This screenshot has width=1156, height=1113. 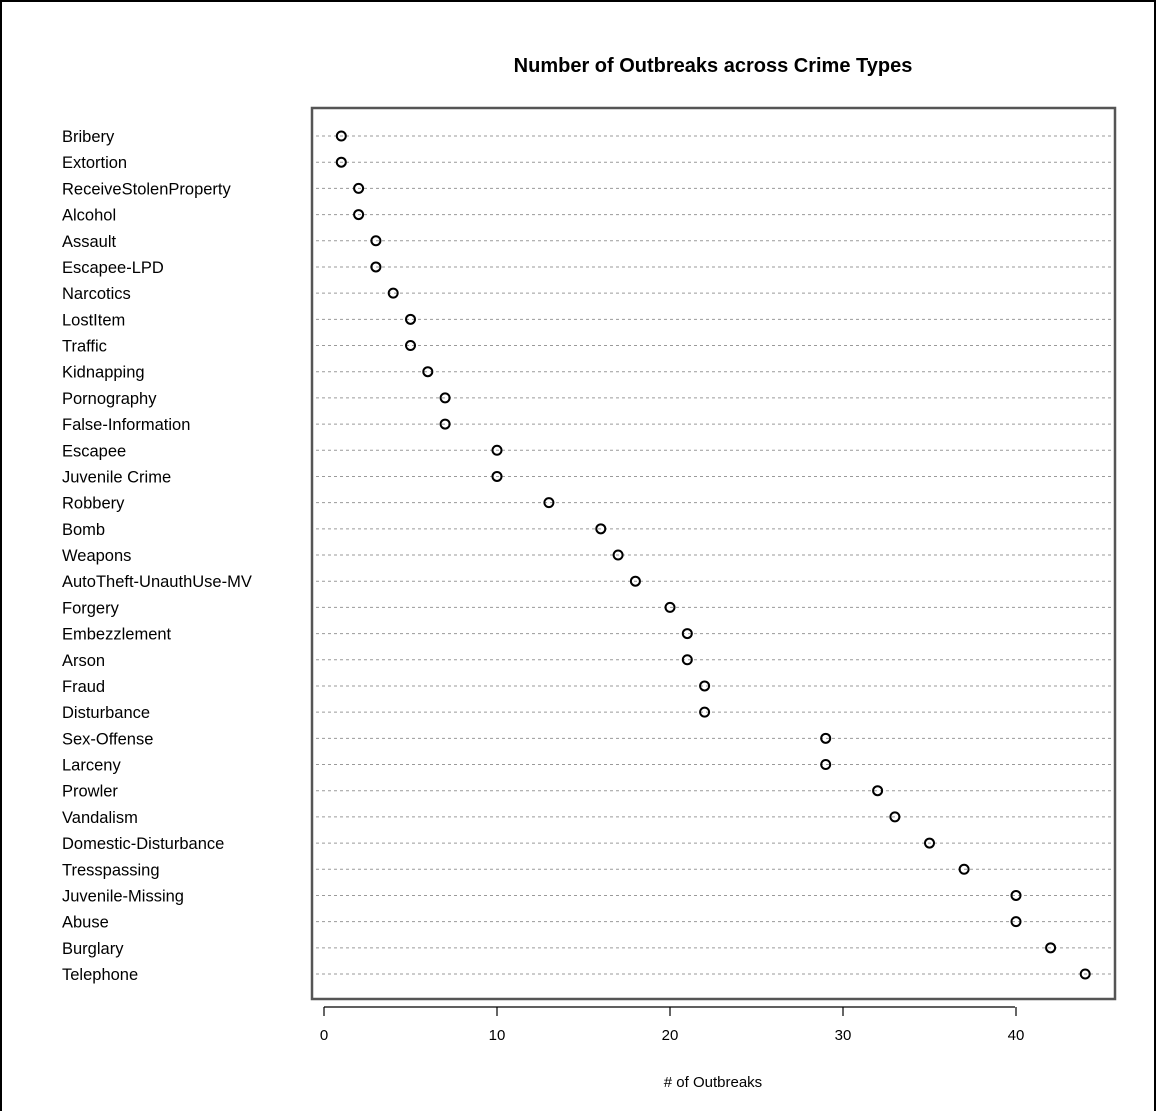 I want to click on category-label: AutoTheft-UnauthUse-MV, so click(x=157, y=582).